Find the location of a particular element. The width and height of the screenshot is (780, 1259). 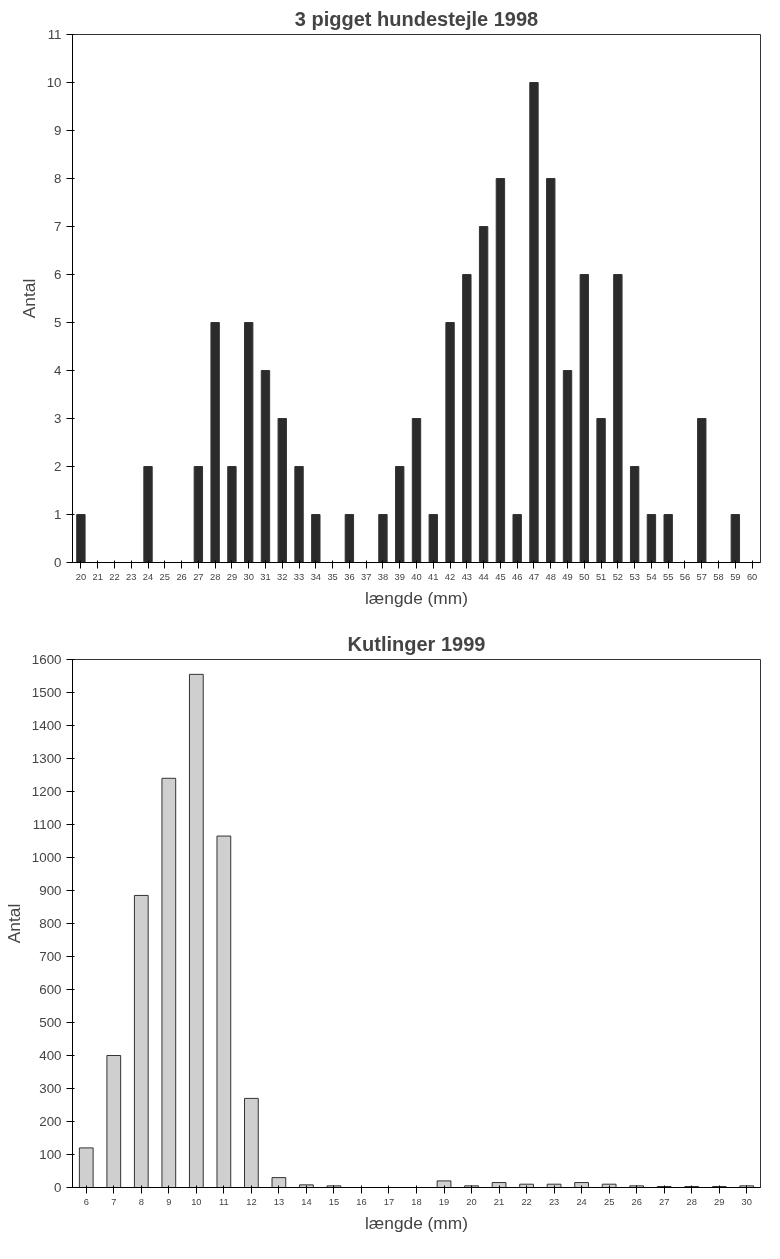

x-tick-label: 36 is located at coordinates (349, 576).